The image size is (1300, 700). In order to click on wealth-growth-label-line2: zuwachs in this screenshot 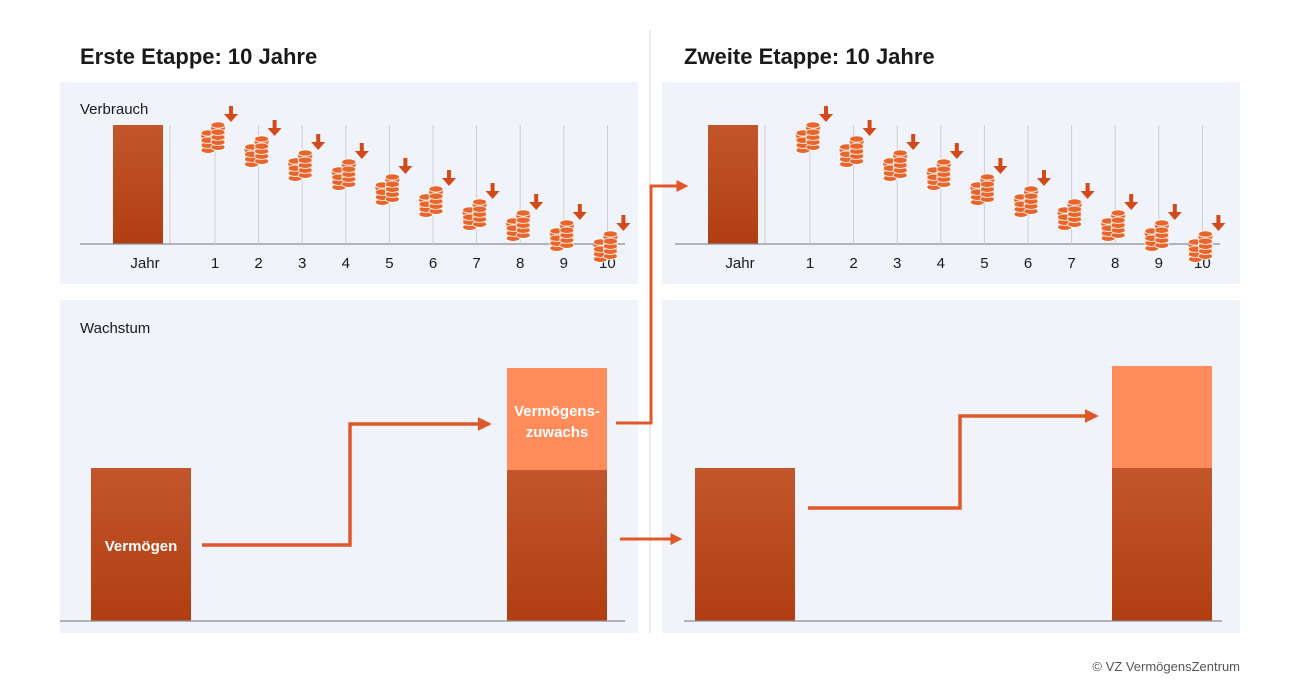, I will do `click(557, 432)`.